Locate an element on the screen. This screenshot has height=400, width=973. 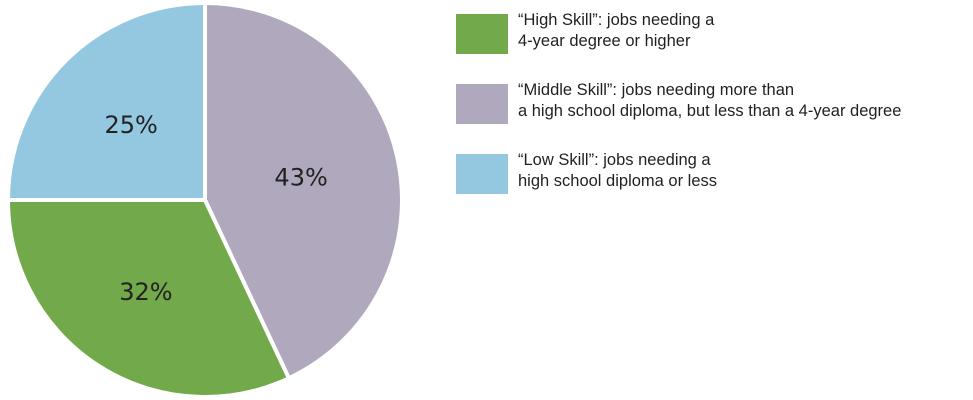
pie-value-labels: 43% 32% 25% is located at coordinates (216, 208).